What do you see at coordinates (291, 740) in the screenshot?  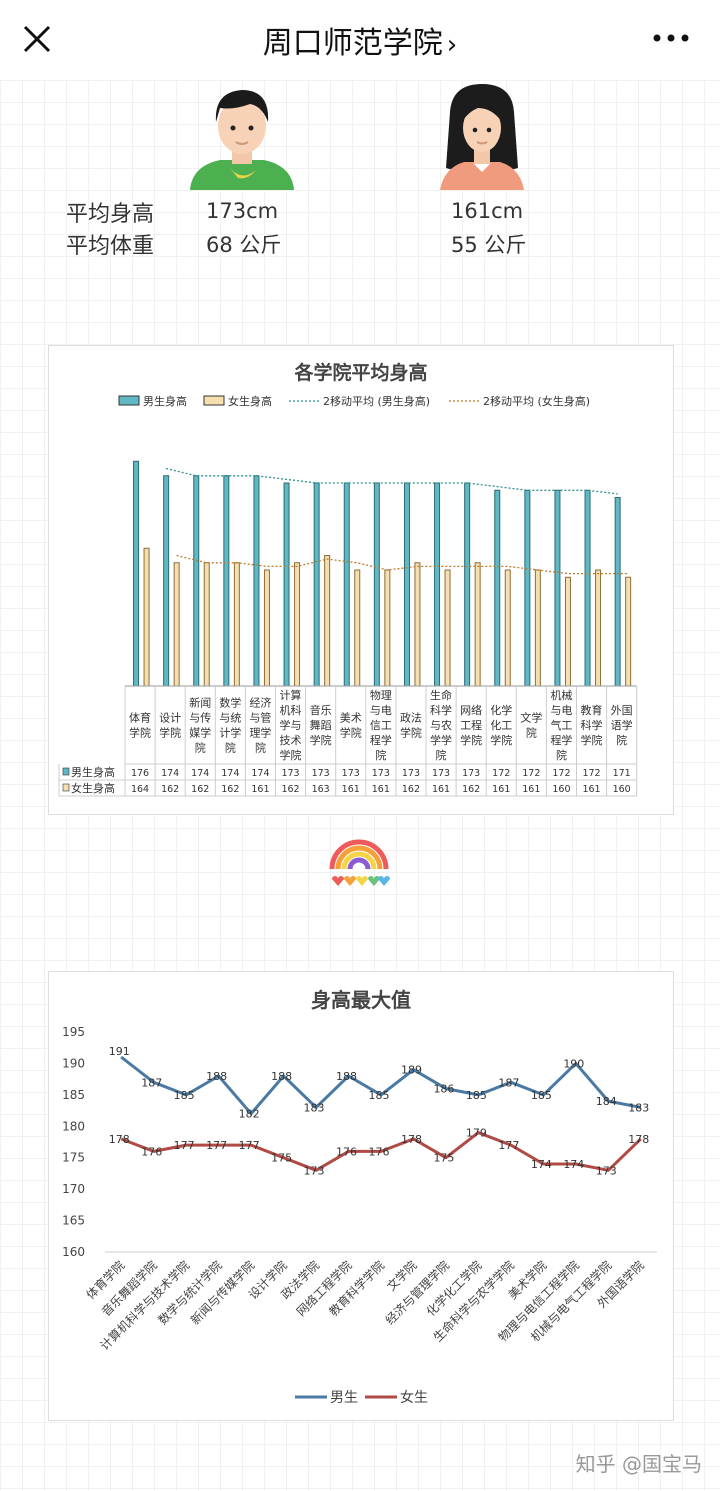 I see `category-label: 技术` at bounding box center [291, 740].